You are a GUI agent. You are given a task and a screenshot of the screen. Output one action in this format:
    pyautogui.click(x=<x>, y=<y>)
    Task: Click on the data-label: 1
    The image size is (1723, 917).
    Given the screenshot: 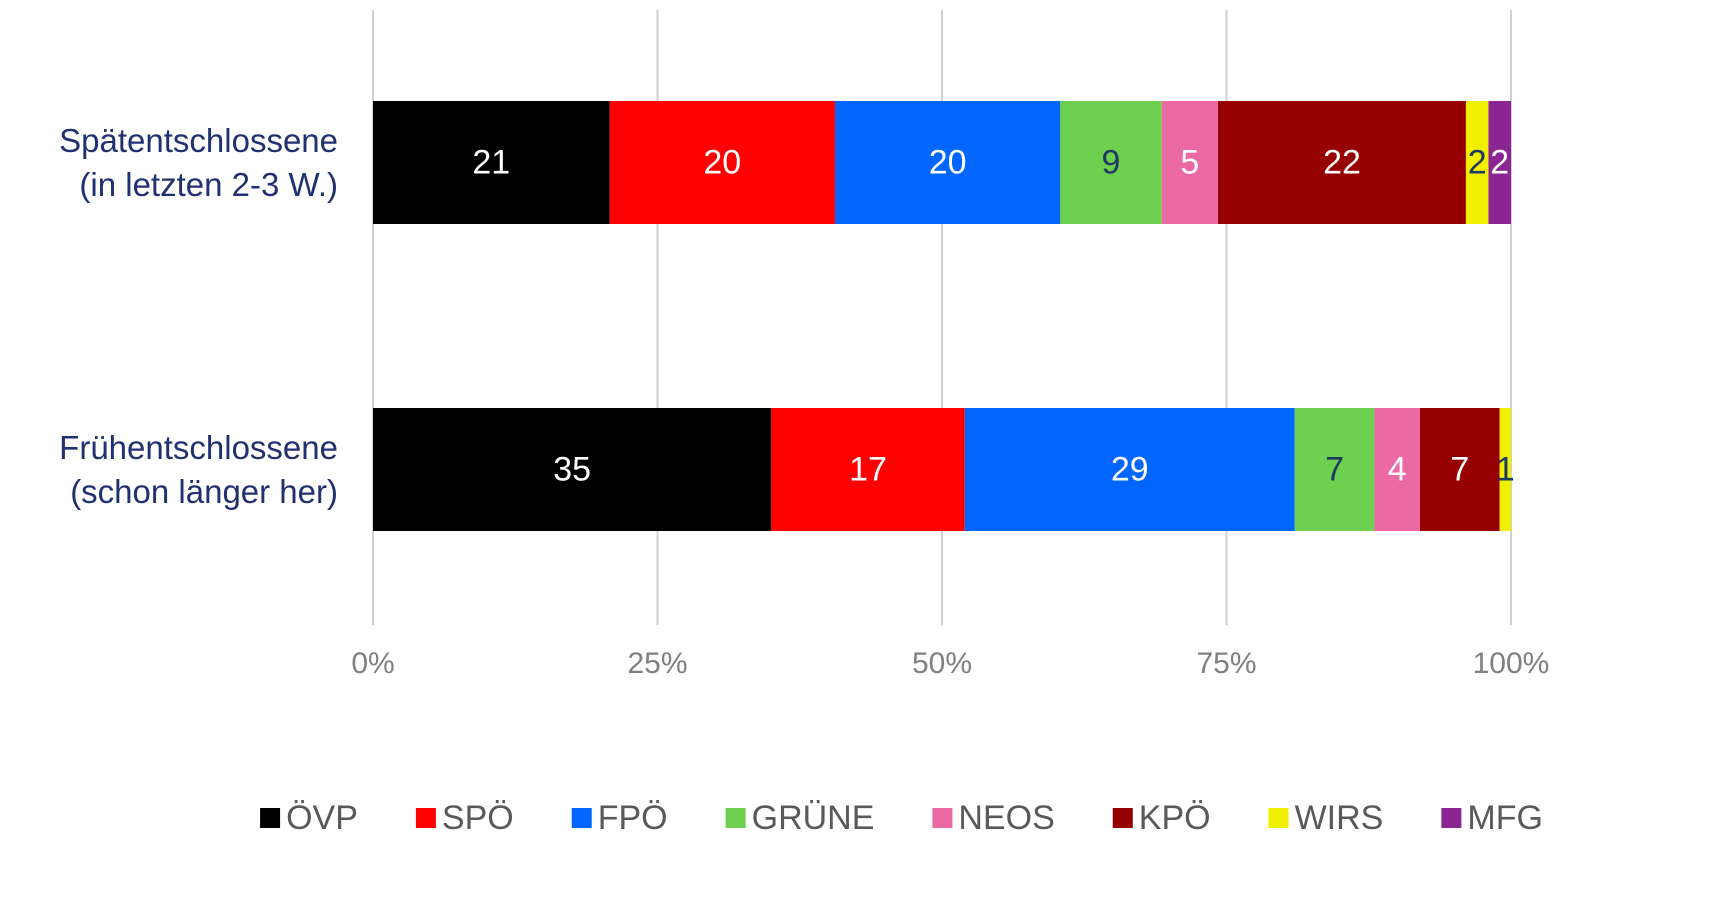 What is the action you would take?
    pyautogui.click(x=1505, y=469)
    